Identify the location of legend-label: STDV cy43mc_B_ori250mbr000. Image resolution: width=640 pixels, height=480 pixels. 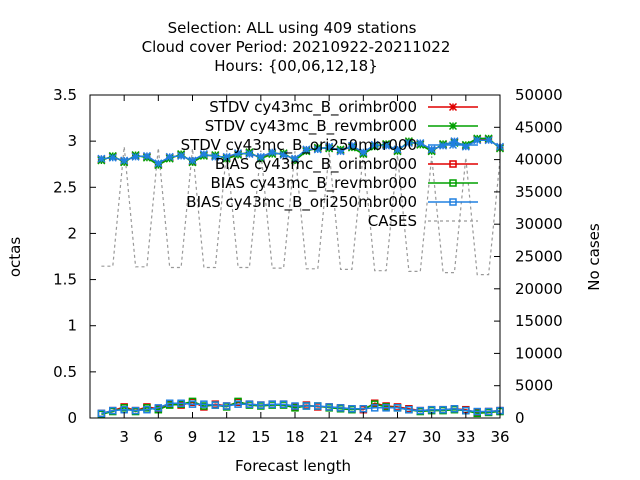
(299, 145).